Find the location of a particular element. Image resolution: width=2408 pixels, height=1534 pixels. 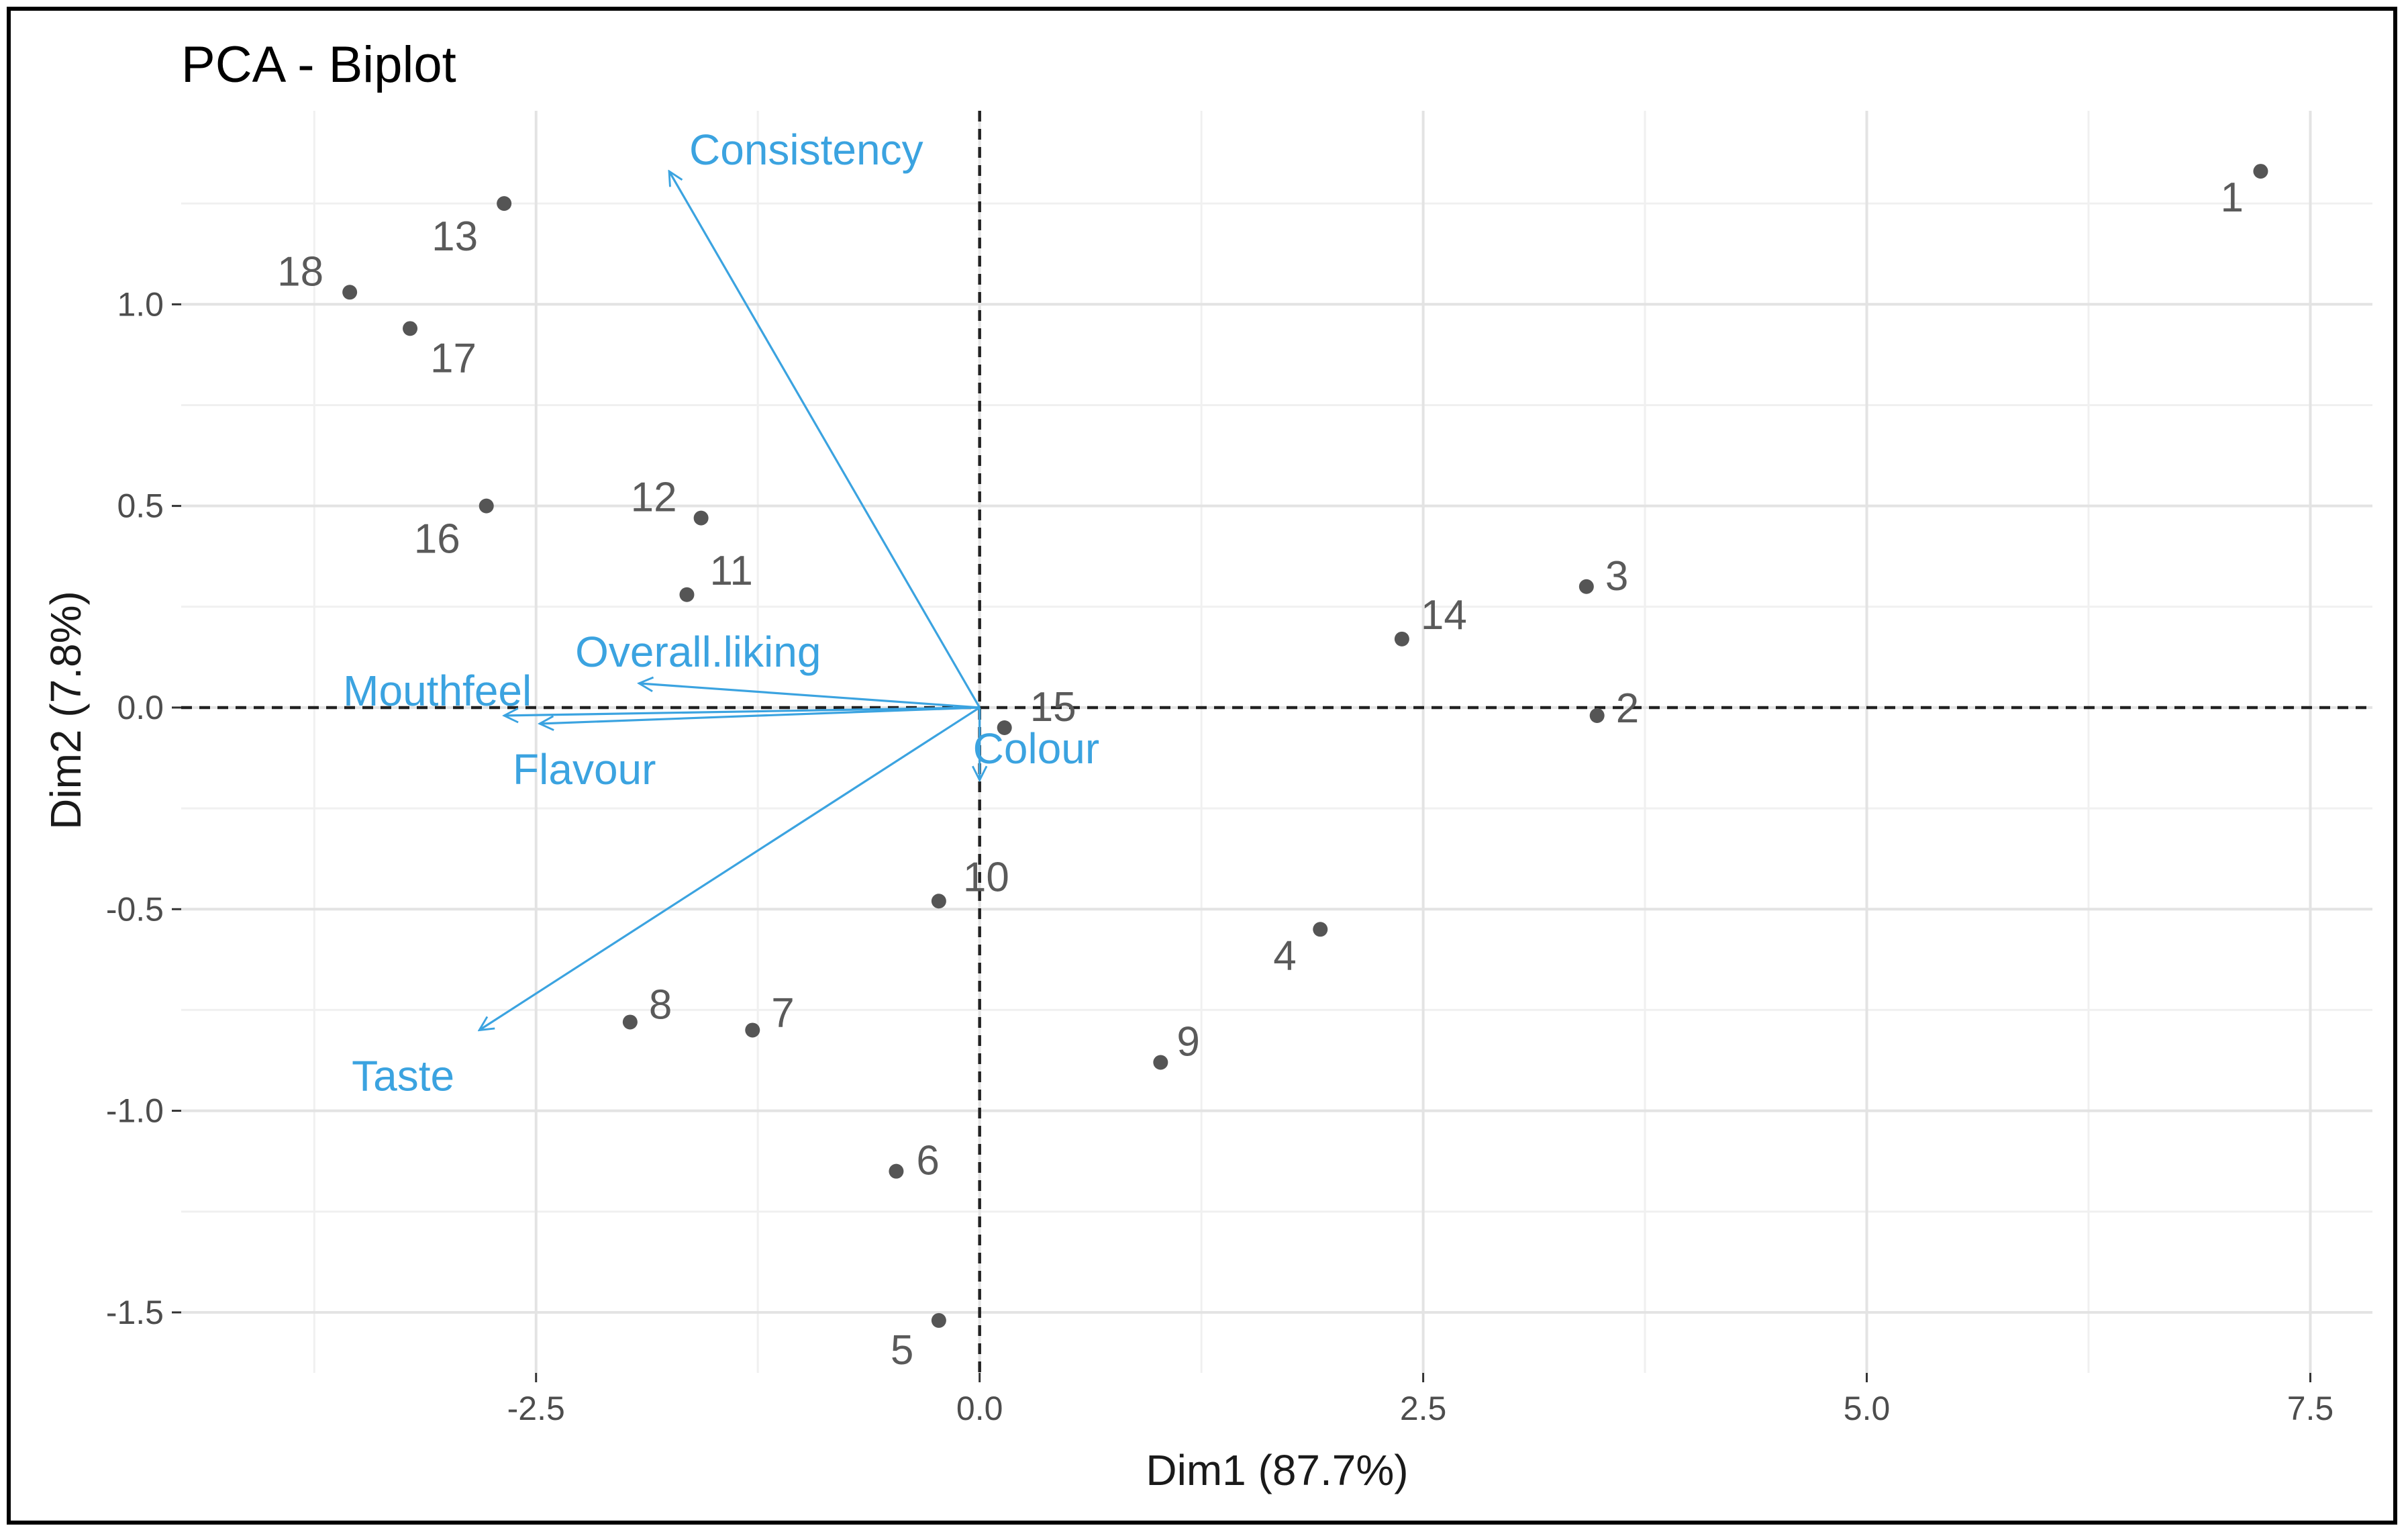

x-tick-label: 2.5 is located at coordinates (1423, 1409).